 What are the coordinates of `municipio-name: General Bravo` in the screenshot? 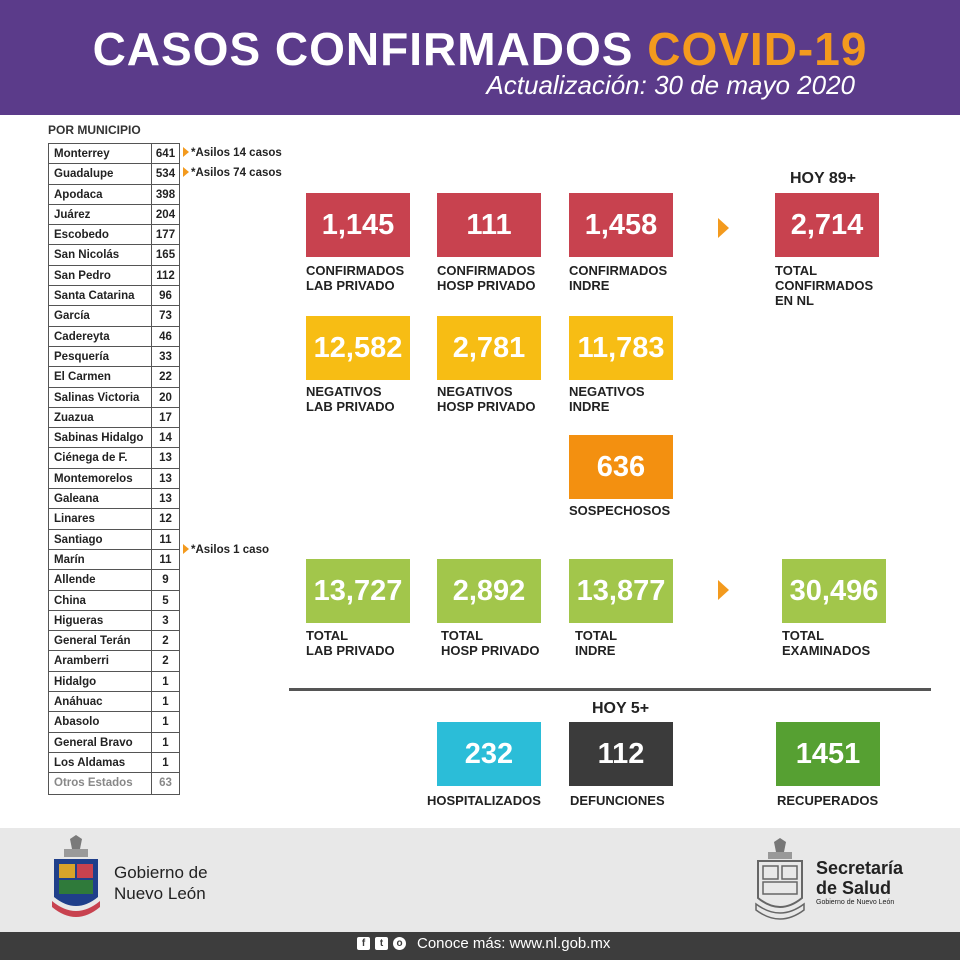 It's located at (100, 742).